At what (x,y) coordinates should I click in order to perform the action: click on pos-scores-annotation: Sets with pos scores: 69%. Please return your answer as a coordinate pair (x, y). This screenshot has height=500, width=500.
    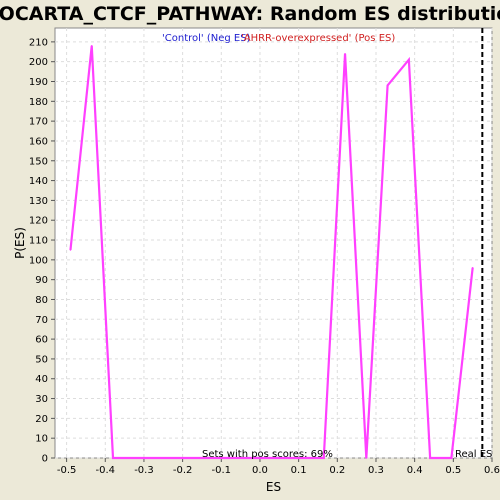
    Looking at the image, I should click on (267, 454).